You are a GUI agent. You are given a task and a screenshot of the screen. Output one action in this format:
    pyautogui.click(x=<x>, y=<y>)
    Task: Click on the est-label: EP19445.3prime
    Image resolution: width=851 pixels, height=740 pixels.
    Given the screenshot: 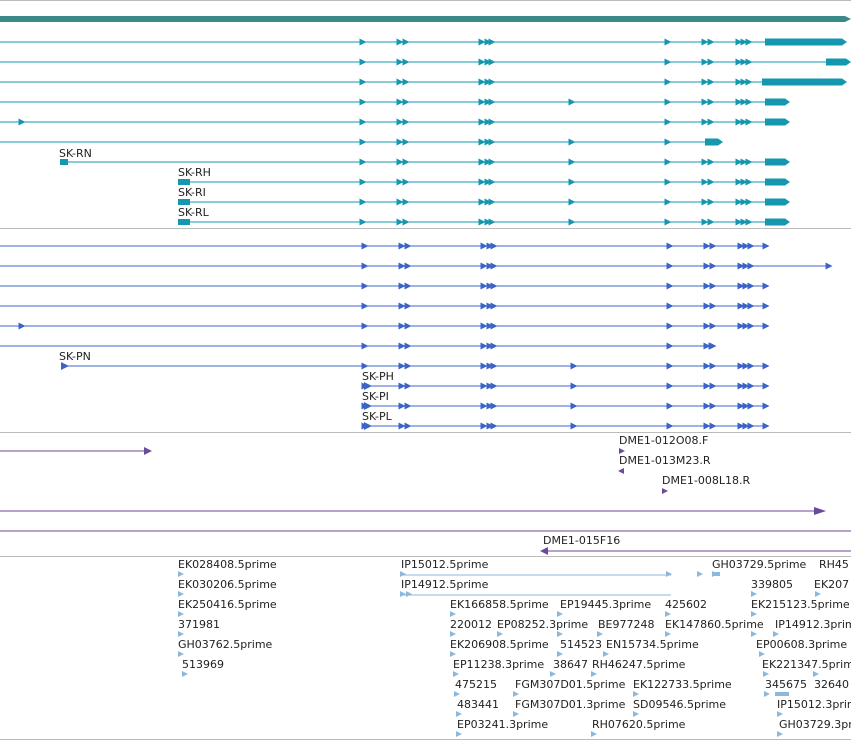 What is the action you would take?
    pyautogui.click(x=606, y=604)
    